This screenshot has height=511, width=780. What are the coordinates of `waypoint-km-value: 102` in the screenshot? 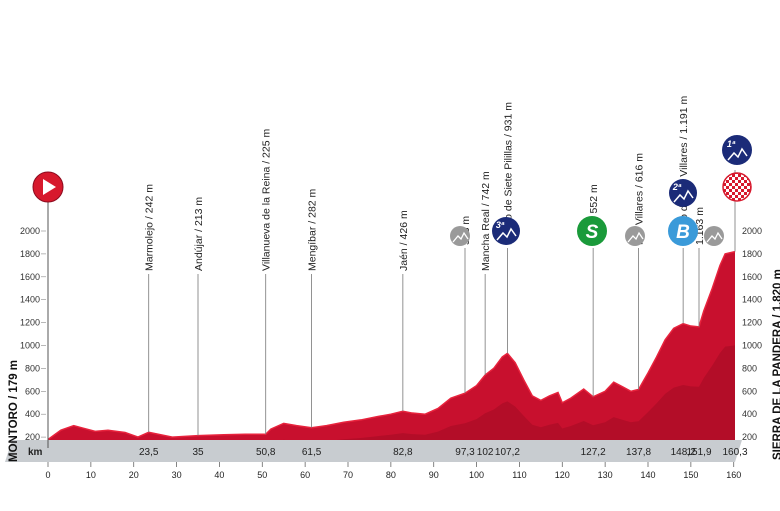 It's located at (485, 452).